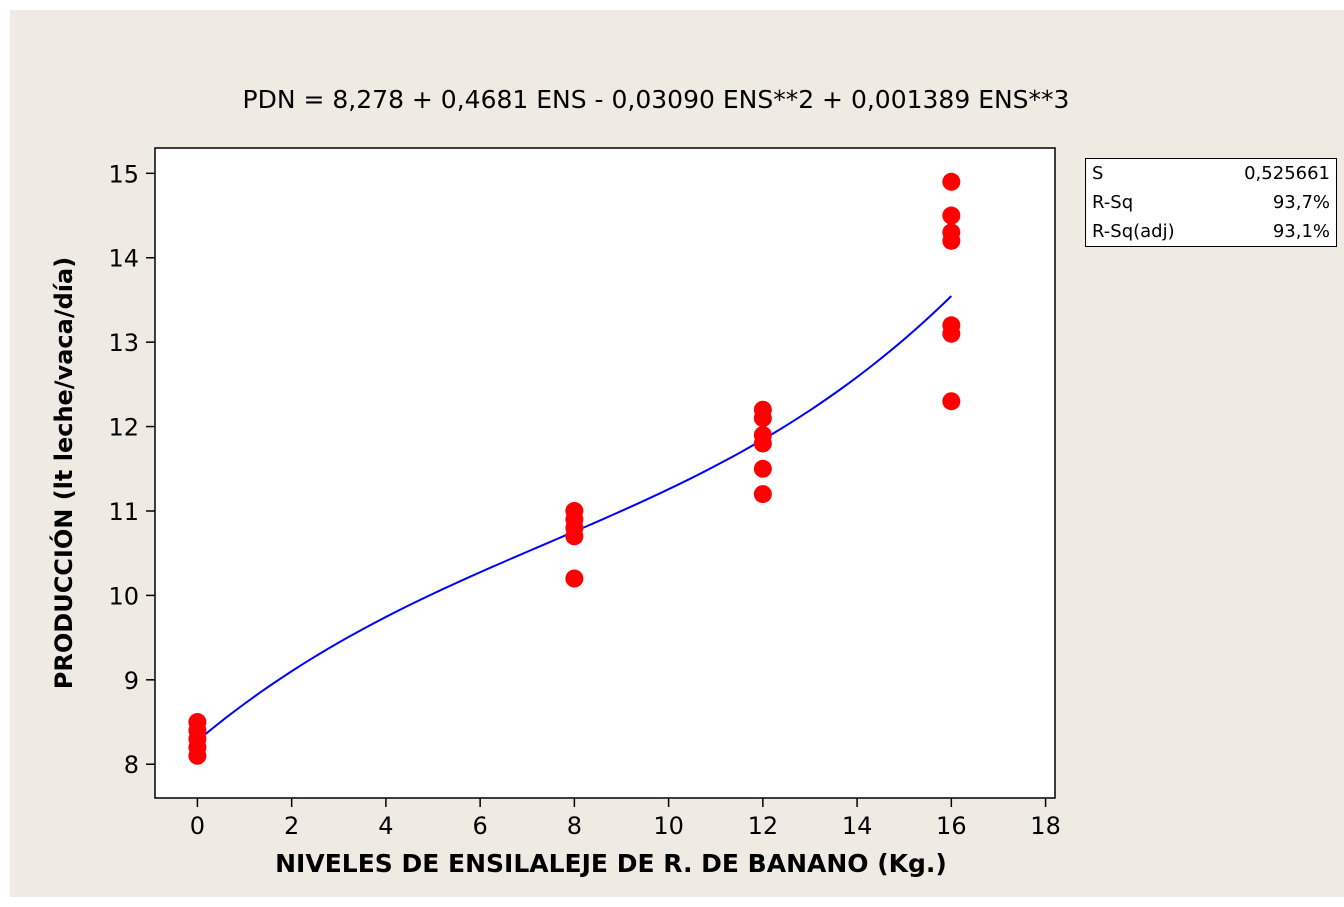 Image resolution: width=1344 pixels, height=907 pixels. What do you see at coordinates (1287, 173) in the screenshot?
I see `stat-value: 0,525661` at bounding box center [1287, 173].